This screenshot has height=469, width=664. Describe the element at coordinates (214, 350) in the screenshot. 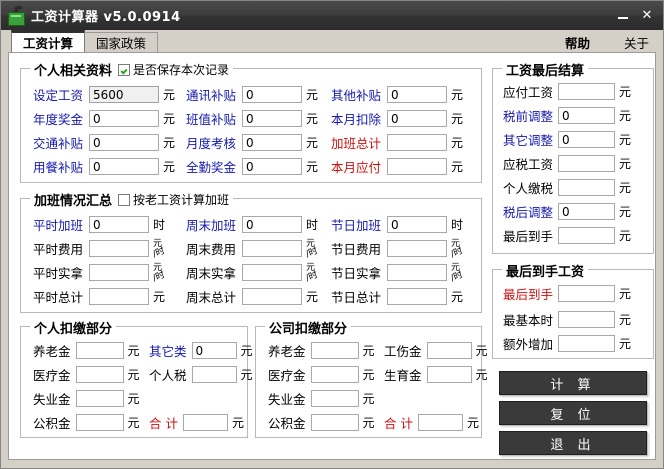

I see `input-pd-other: 0` at that location.